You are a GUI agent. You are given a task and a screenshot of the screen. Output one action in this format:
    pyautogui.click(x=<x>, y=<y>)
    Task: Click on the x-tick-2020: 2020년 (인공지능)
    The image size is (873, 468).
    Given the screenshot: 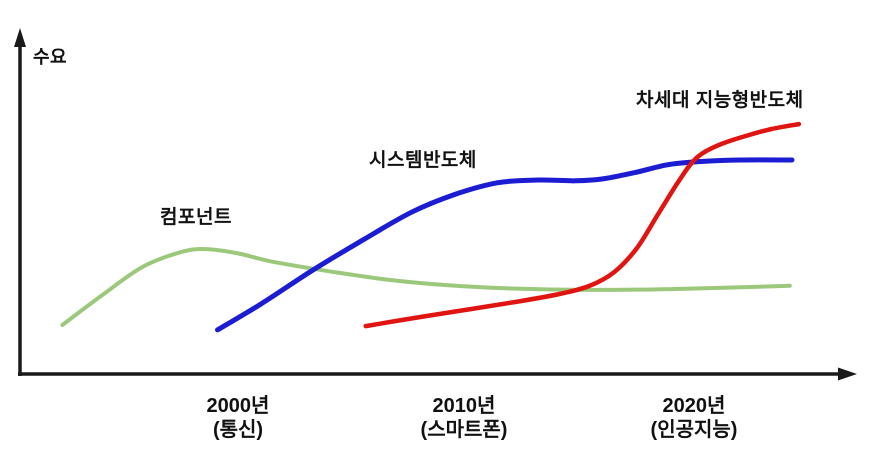 What is the action you would take?
    pyautogui.click(x=694, y=418)
    